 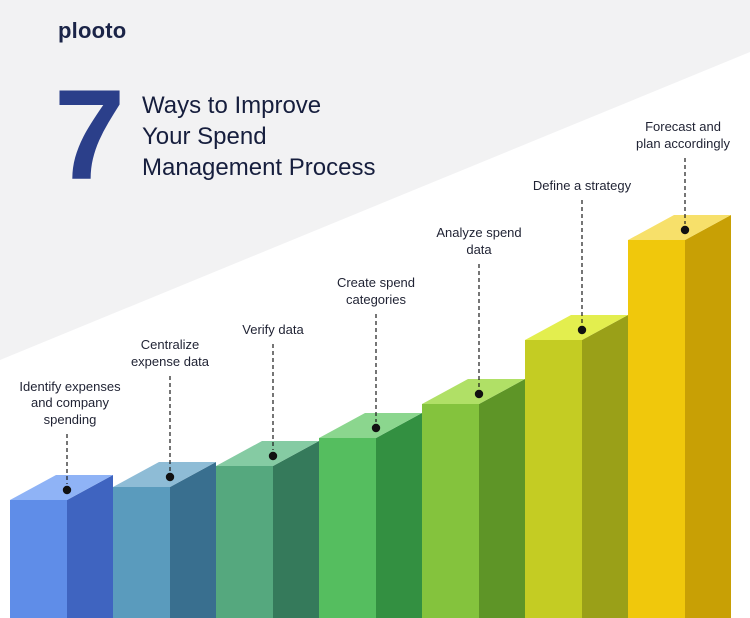 I want to click on step-label-6: Define a strategy, so click(x=582, y=186).